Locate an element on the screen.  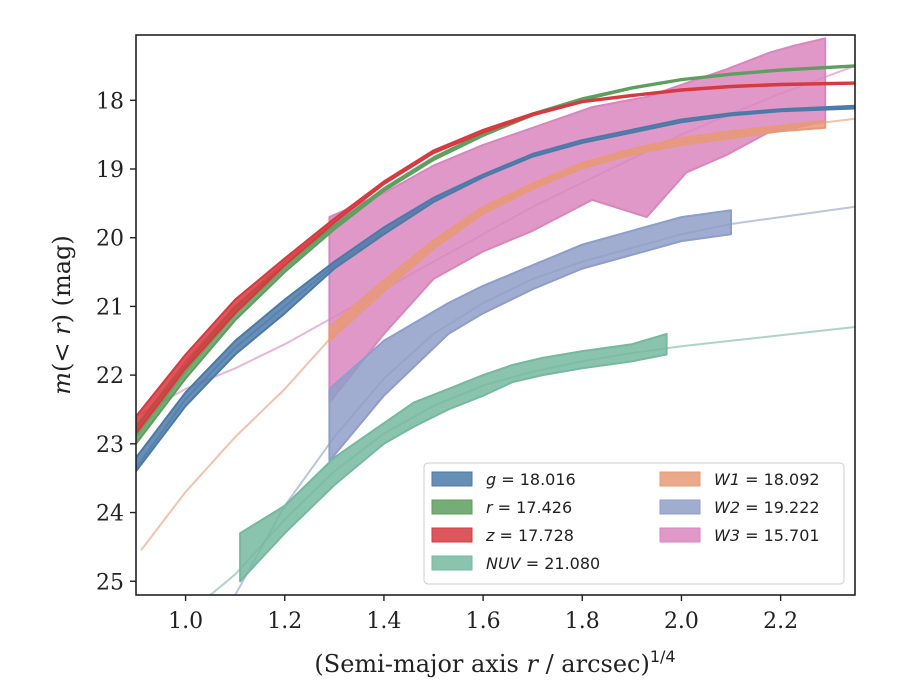
legend-box is located at coordinates (634, 523).